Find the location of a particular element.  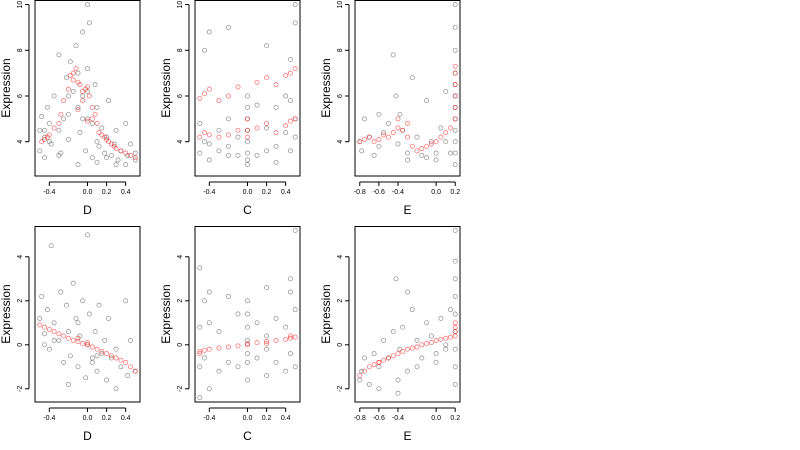

x-axis-title: D is located at coordinates (87, 436).